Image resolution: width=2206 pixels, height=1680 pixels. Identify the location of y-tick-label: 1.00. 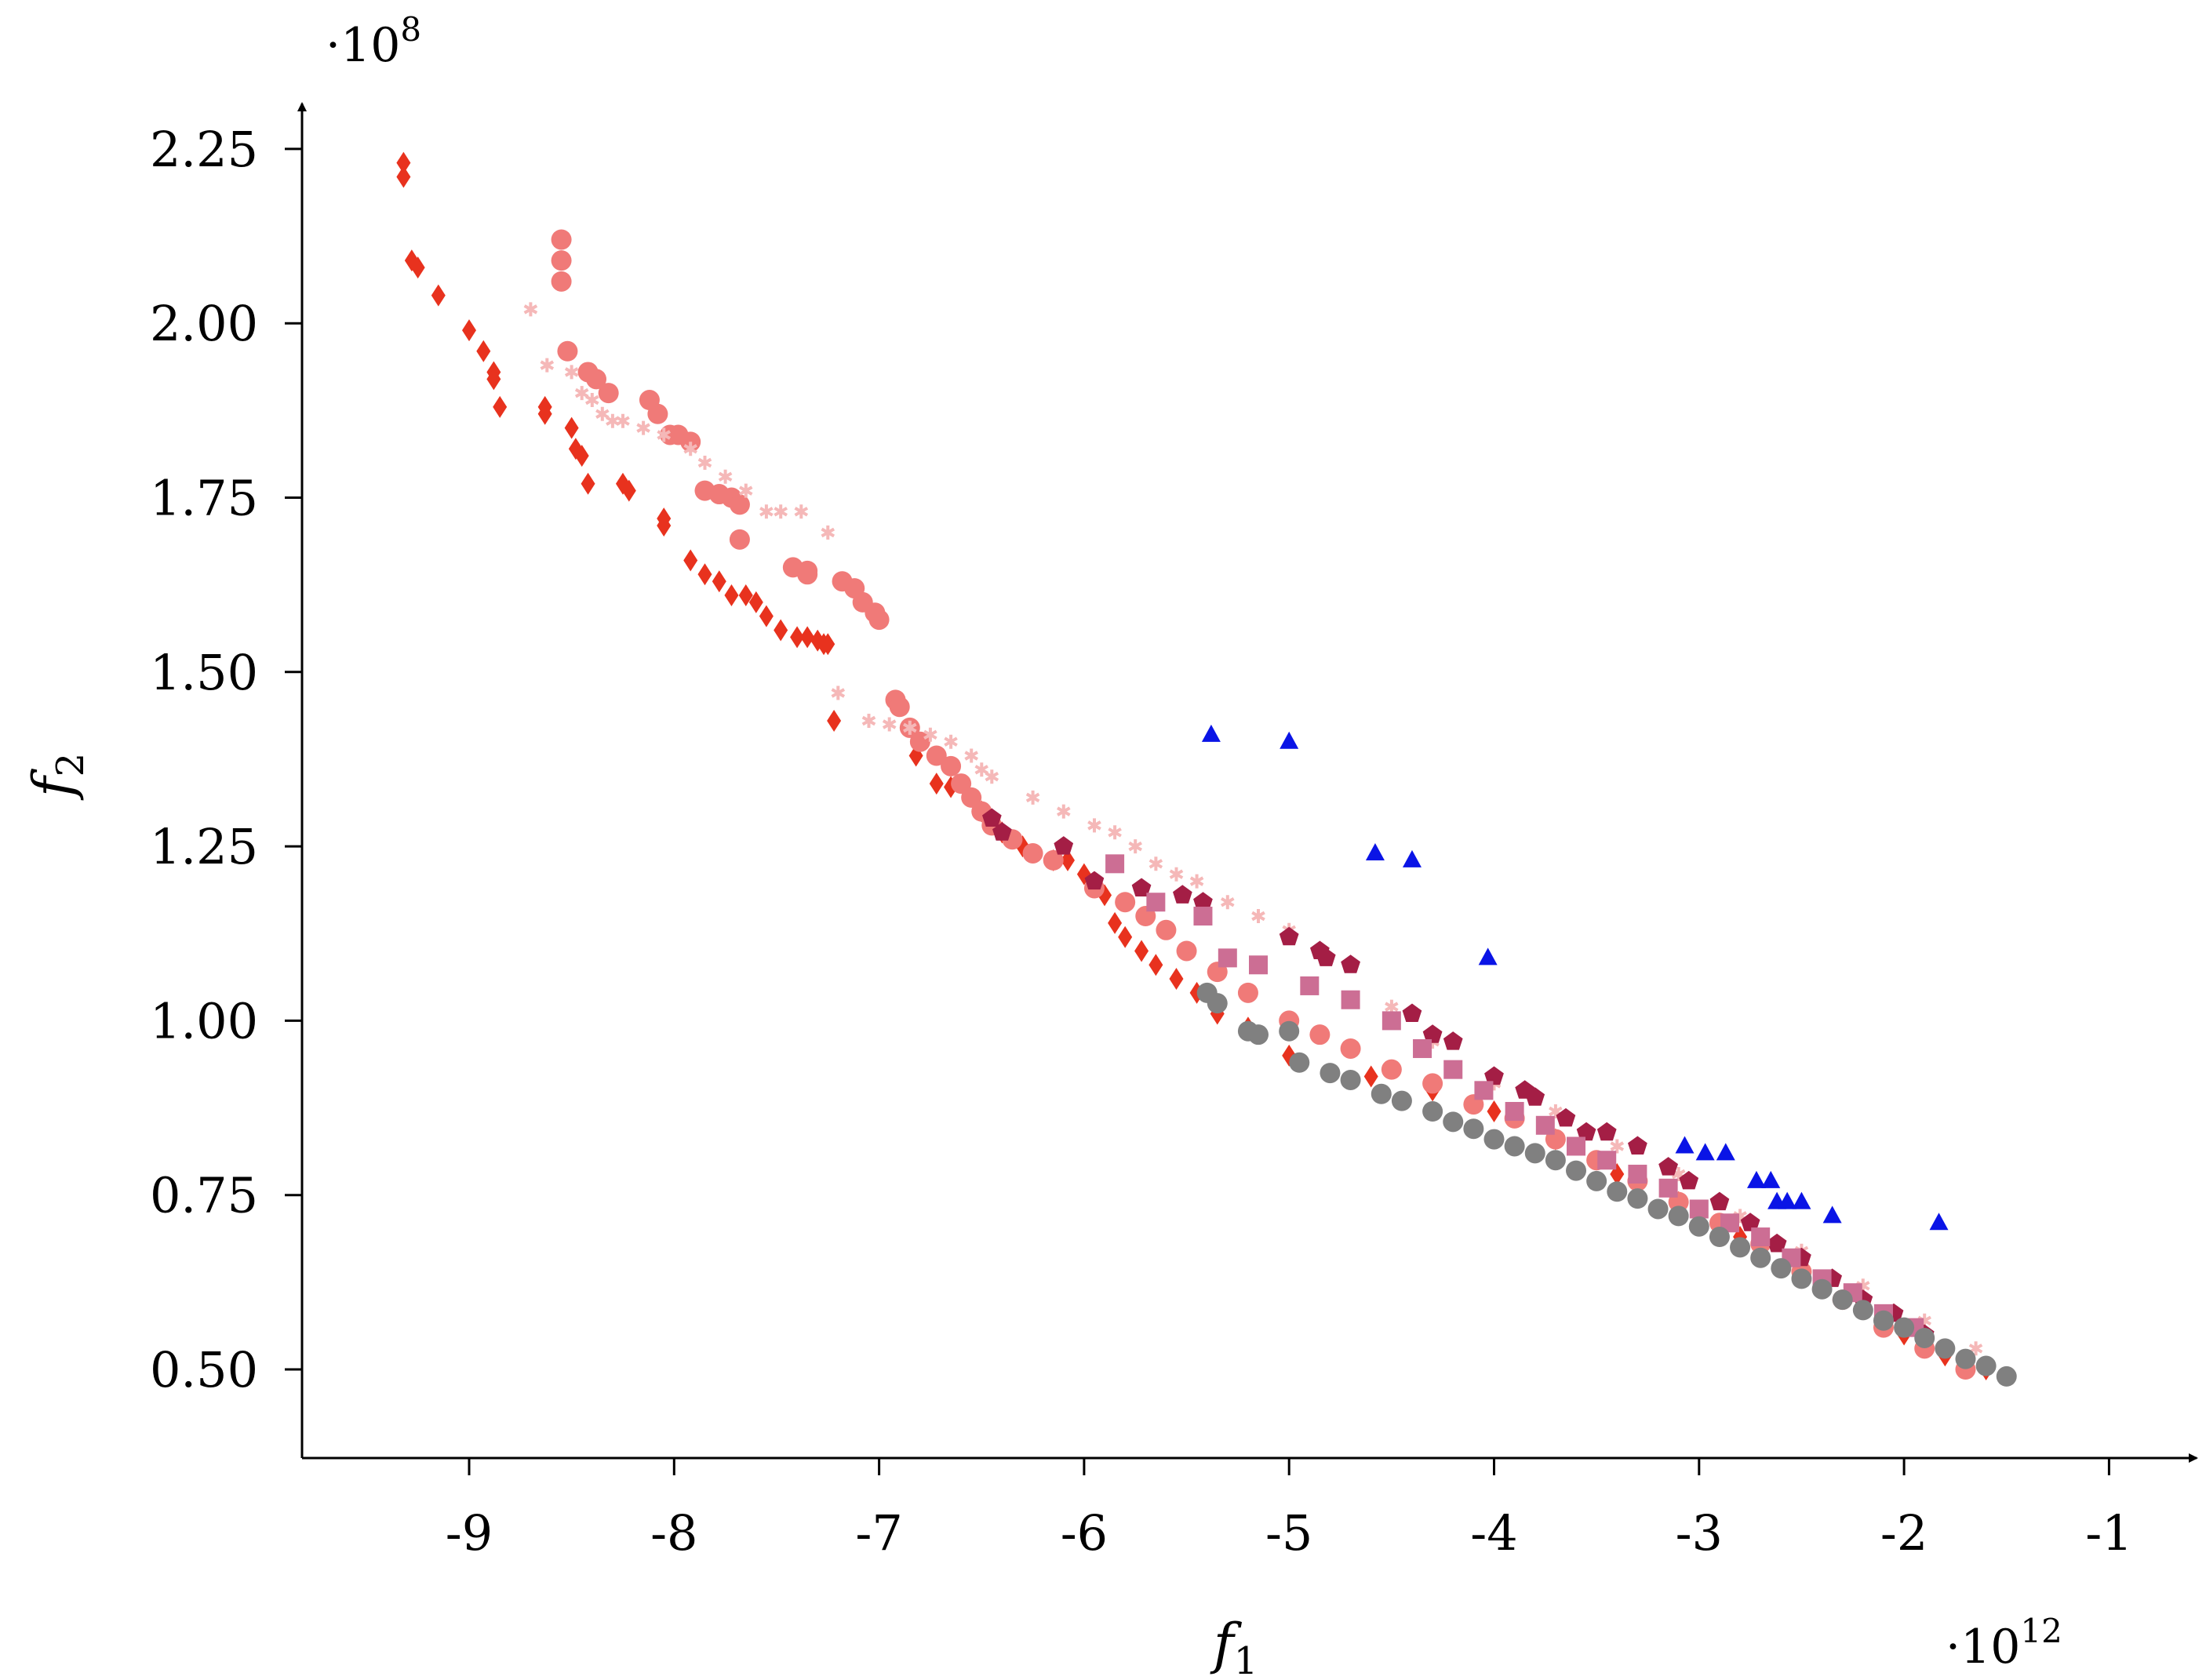
(204, 1020).